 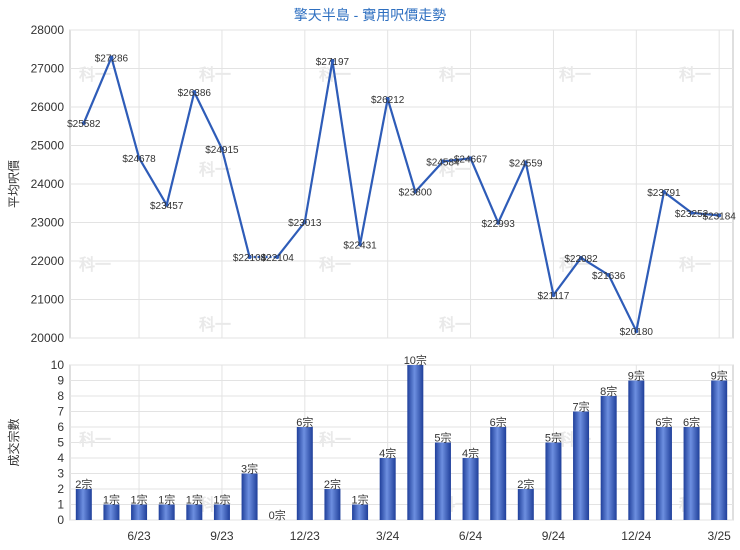 What do you see at coordinates (48, 261) in the screenshot?
I see `y-tick-label: 22000` at bounding box center [48, 261].